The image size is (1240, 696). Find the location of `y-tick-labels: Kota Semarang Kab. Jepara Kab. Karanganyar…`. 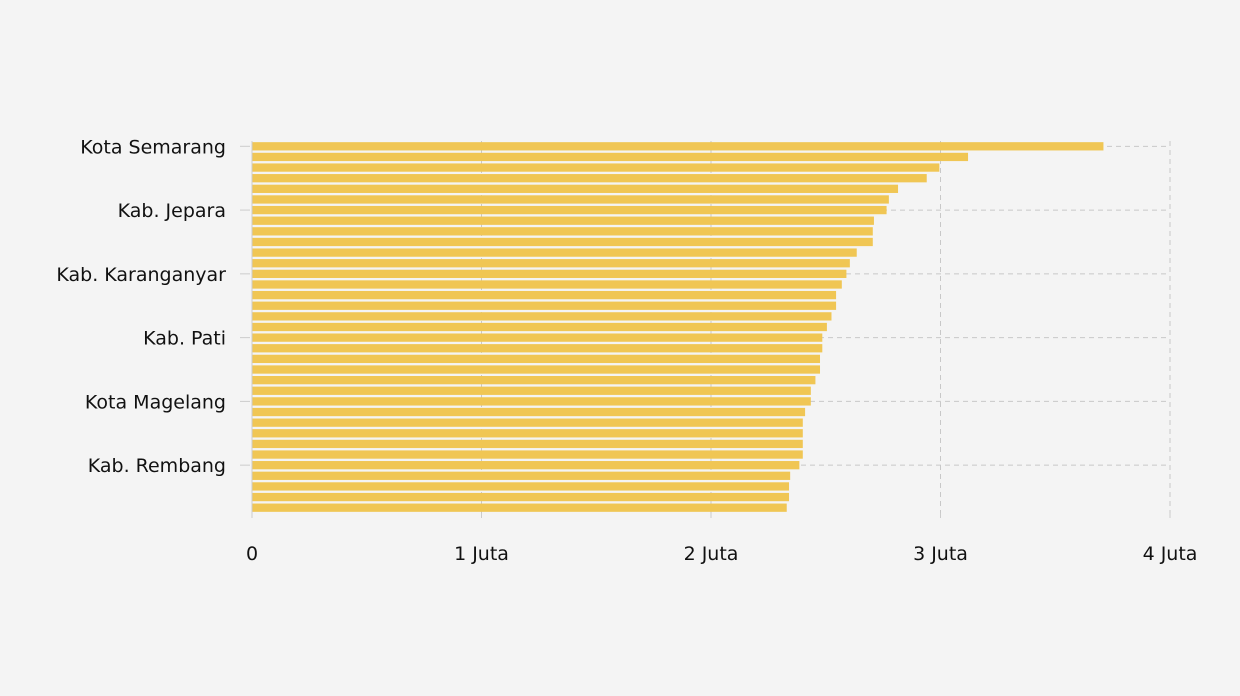

y-tick-labels: Kota Semarang Kab. Jepara Kab. Karanganyar… is located at coordinates (141, 306).